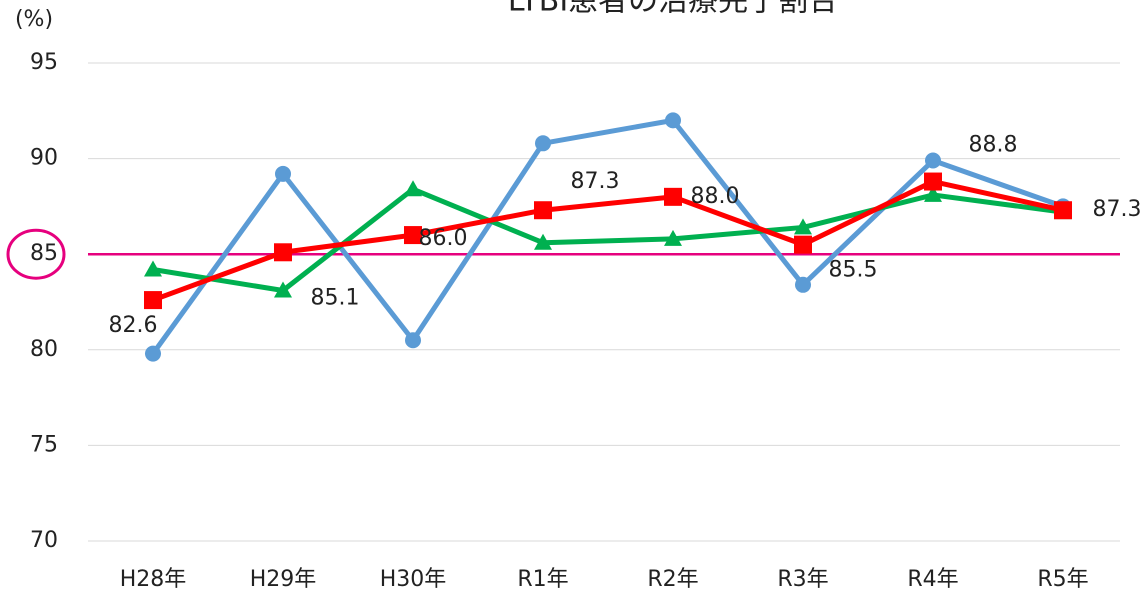 This screenshot has width=1147, height=598. What do you see at coordinates (1062, 579) in the screenshot?
I see `x-tick-label: R5年` at bounding box center [1062, 579].